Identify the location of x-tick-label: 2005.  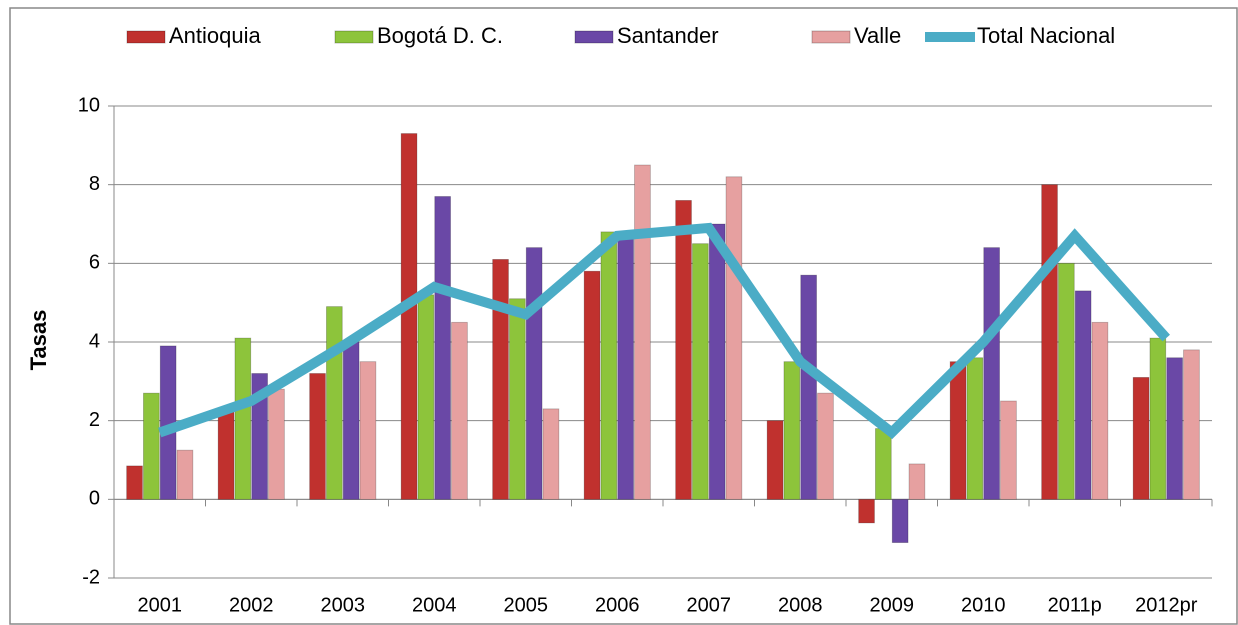
(526, 605).